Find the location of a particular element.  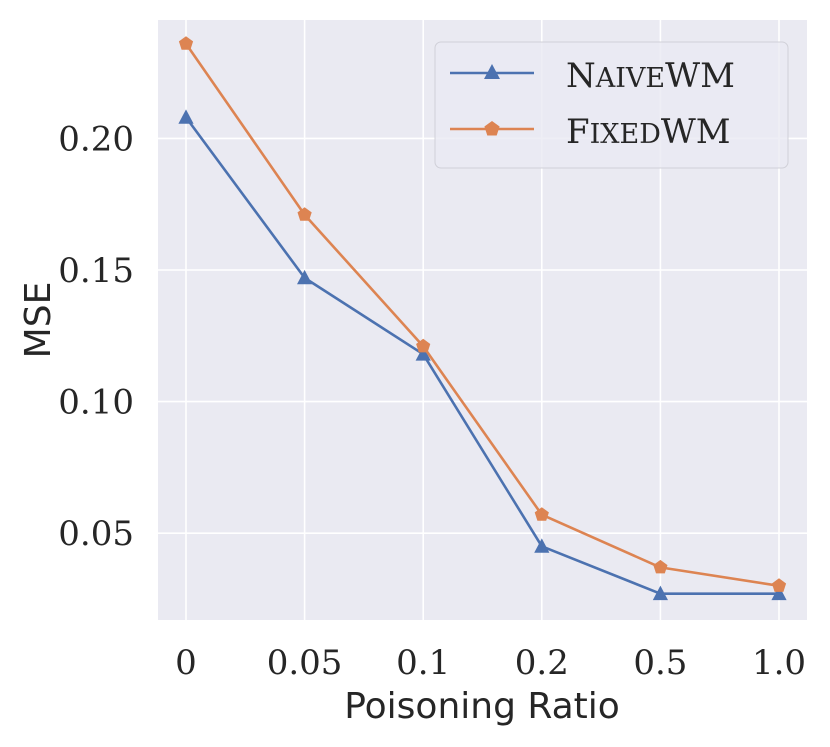

legend: NAIVEWM FIXEDWM is located at coordinates (611, 105).